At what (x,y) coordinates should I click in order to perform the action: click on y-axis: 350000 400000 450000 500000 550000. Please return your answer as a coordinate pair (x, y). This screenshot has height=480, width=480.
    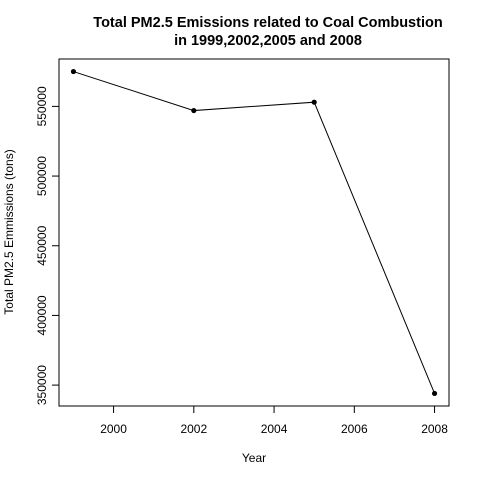
    Looking at the image, I should click on (47, 245).